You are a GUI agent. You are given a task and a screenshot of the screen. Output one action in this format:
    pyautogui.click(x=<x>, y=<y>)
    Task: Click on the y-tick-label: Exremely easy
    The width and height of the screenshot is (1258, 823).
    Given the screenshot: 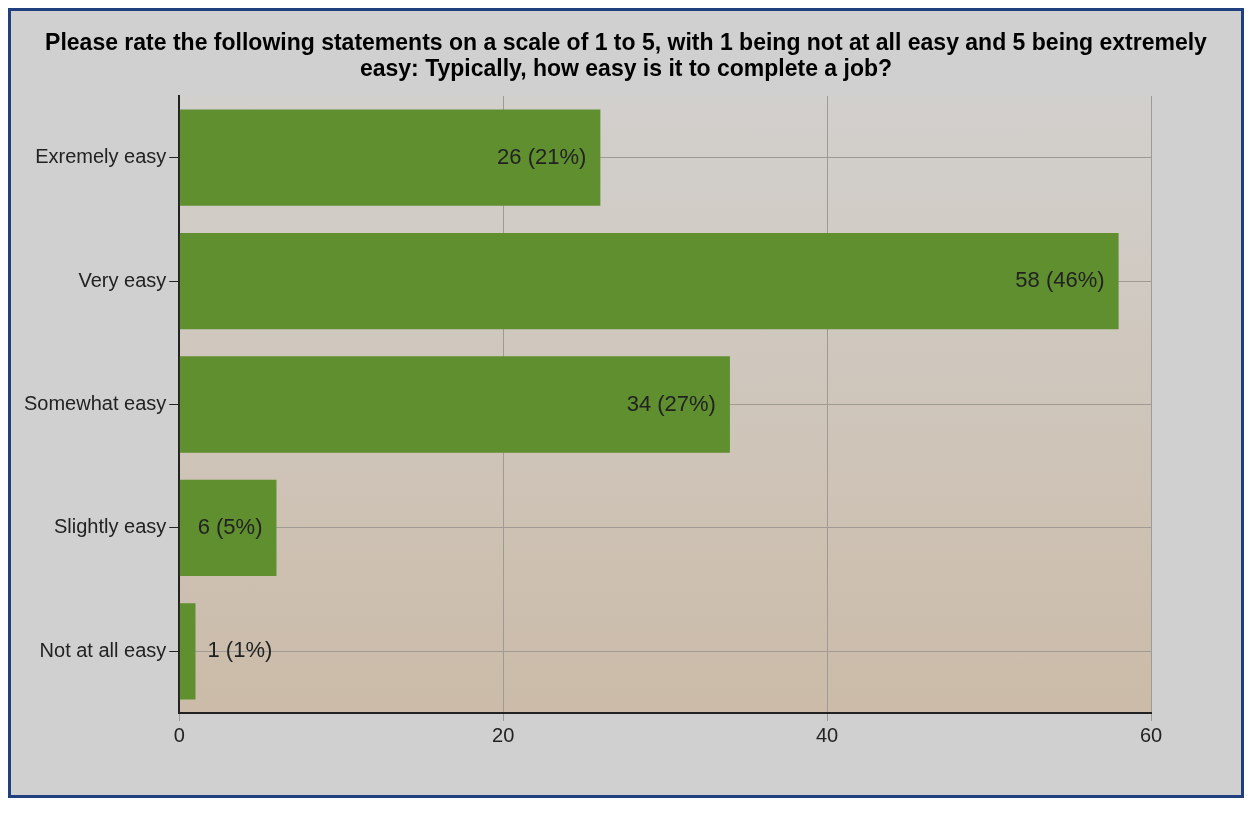 What is the action you would take?
    pyautogui.click(x=101, y=156)
    